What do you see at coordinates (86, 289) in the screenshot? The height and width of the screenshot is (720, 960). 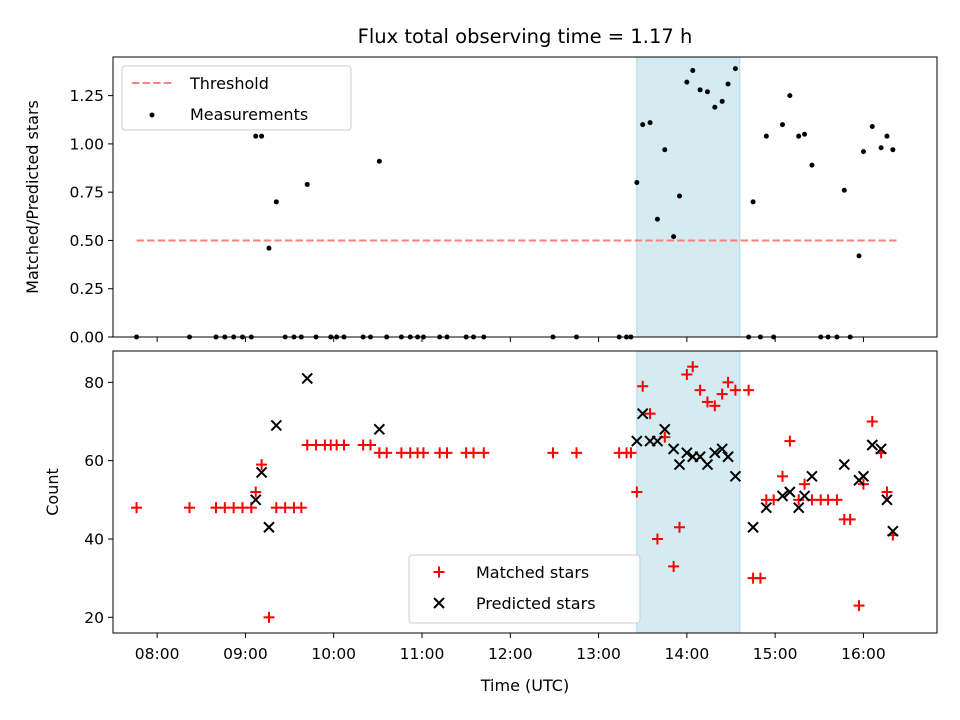 I see `ratio-ytick-label: 0.25` at bounding box center [86, 289].